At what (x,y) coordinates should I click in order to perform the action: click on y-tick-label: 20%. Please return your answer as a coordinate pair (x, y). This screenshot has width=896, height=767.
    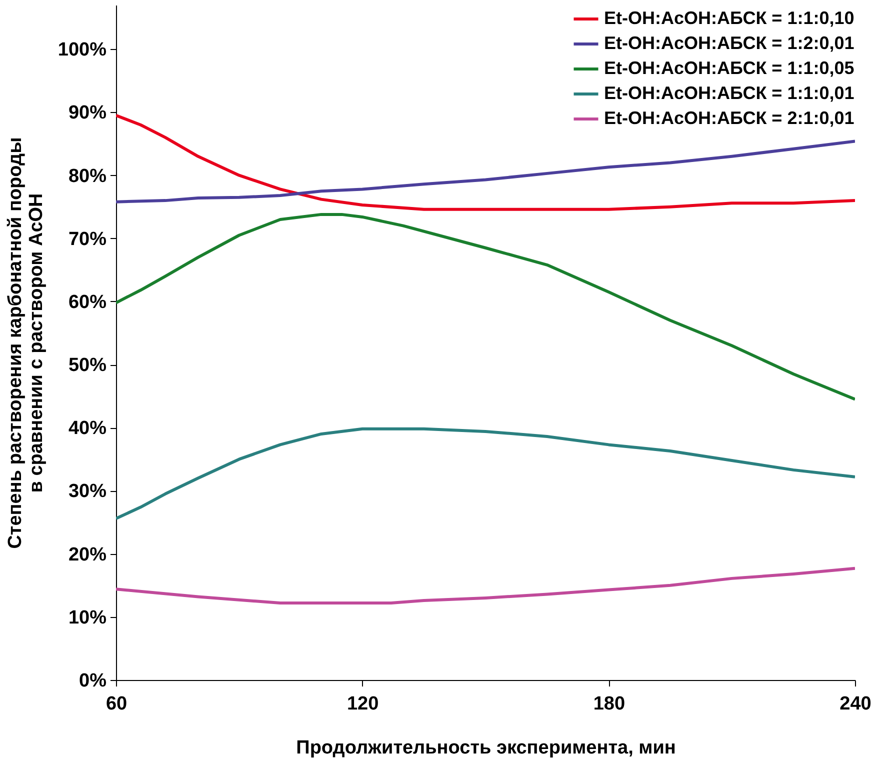
    Looking at the image, I should click on (87, 555).